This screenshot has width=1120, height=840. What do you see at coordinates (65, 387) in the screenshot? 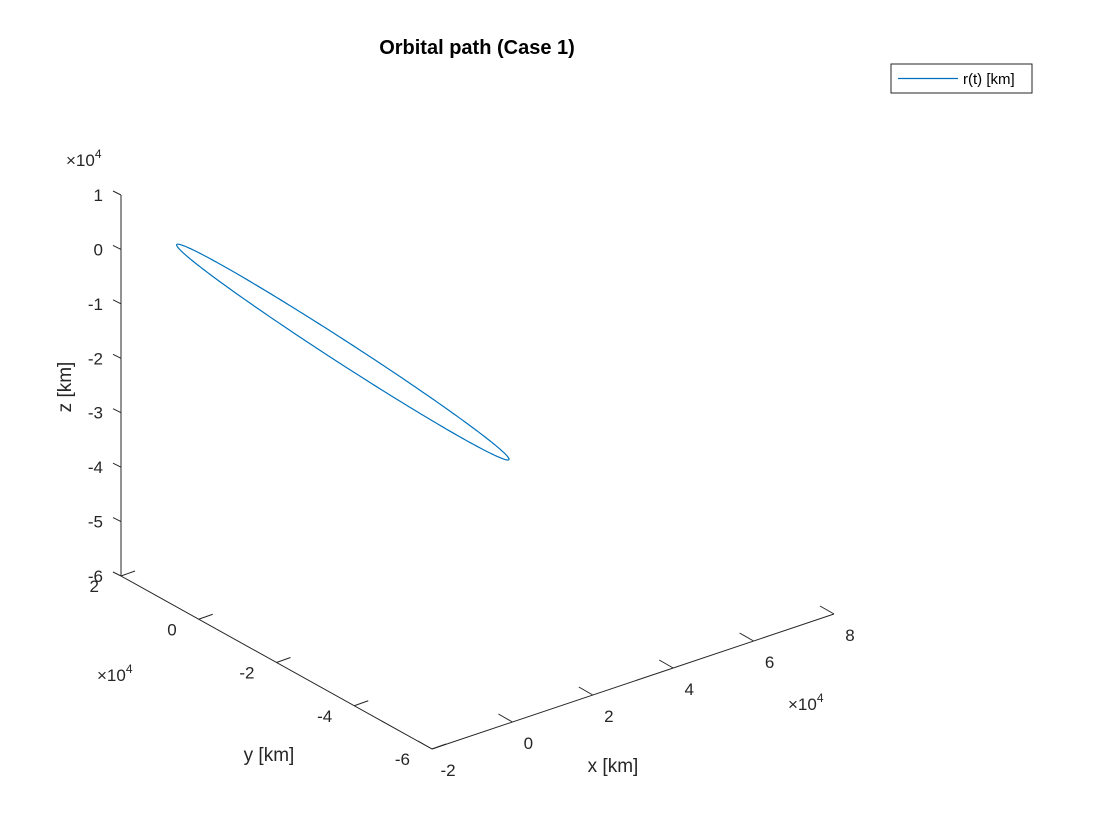
I see `z-axis-label: z [km]` at bounding box center [65, 387].